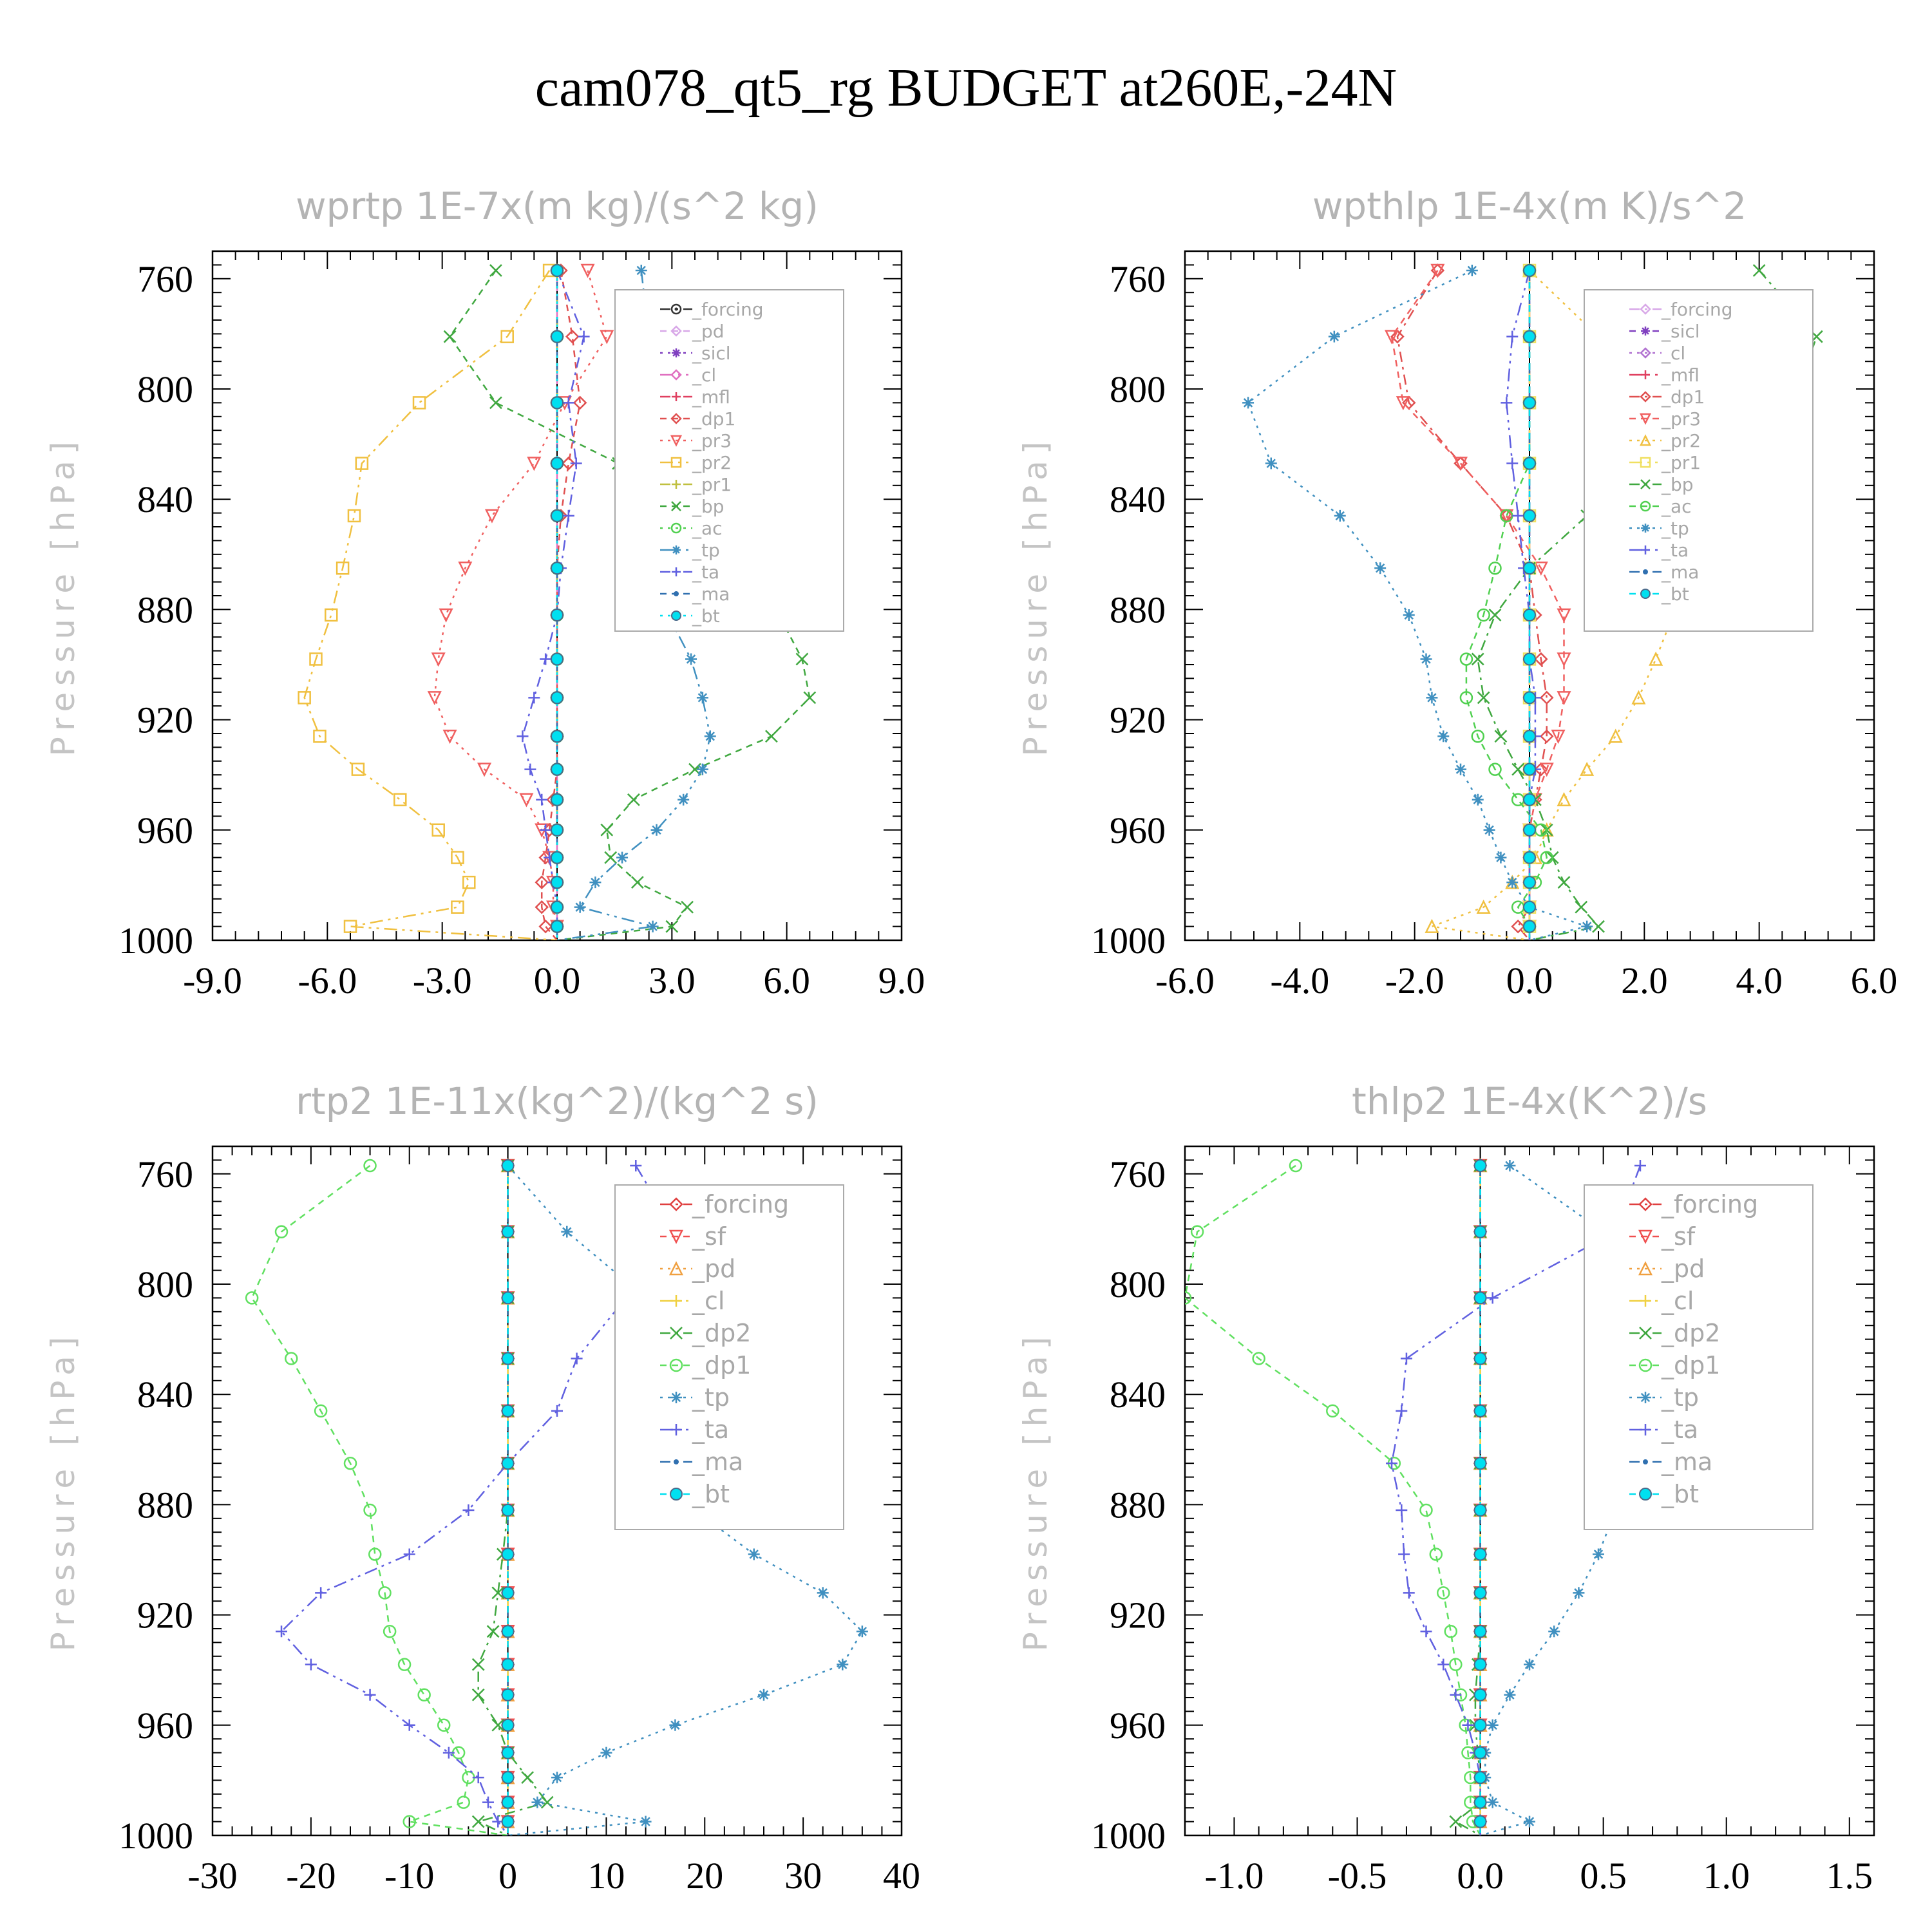  I want to click on legend-label: _bt, so click(1675, 594).